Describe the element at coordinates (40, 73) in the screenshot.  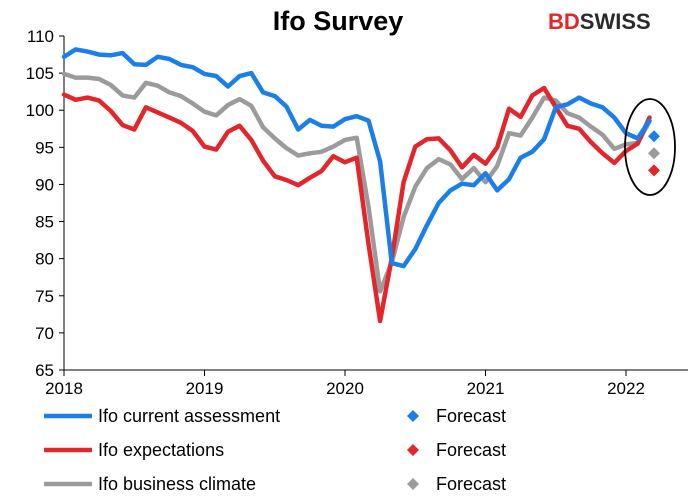
I see `y-tick-label: 105` at that location.